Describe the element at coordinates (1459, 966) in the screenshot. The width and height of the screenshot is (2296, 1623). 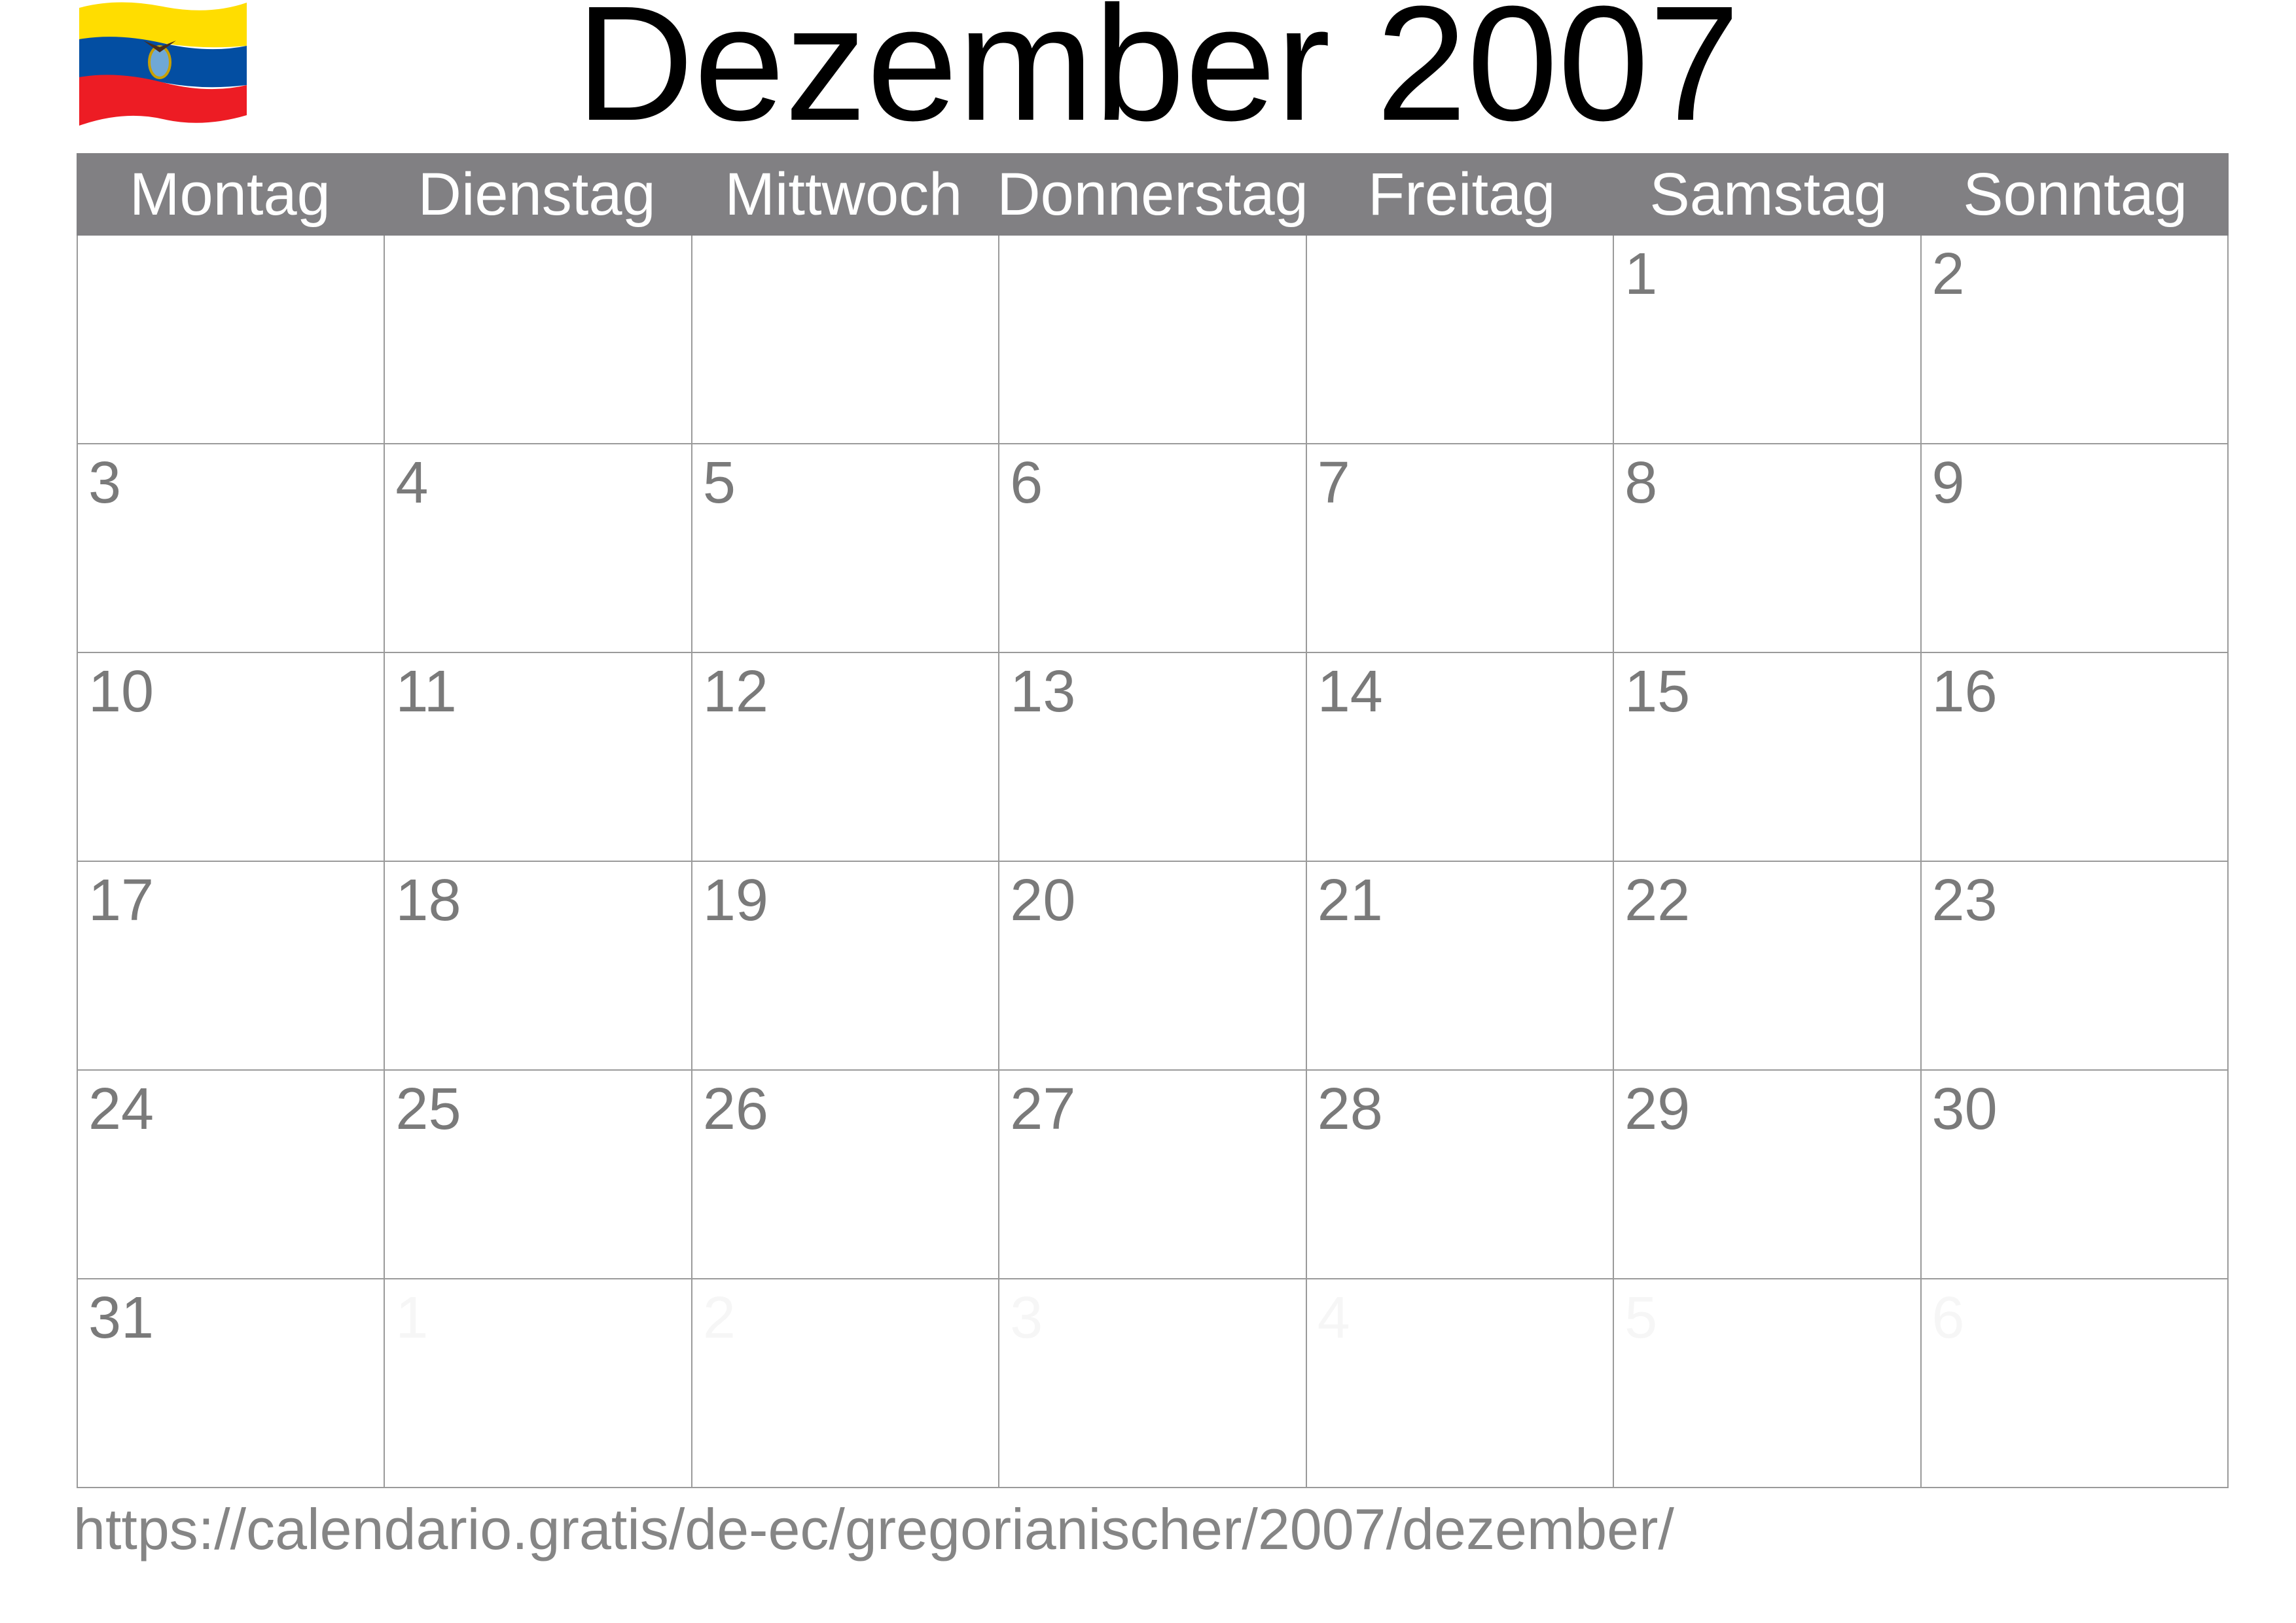
I see `day-cell: 21` at that location.